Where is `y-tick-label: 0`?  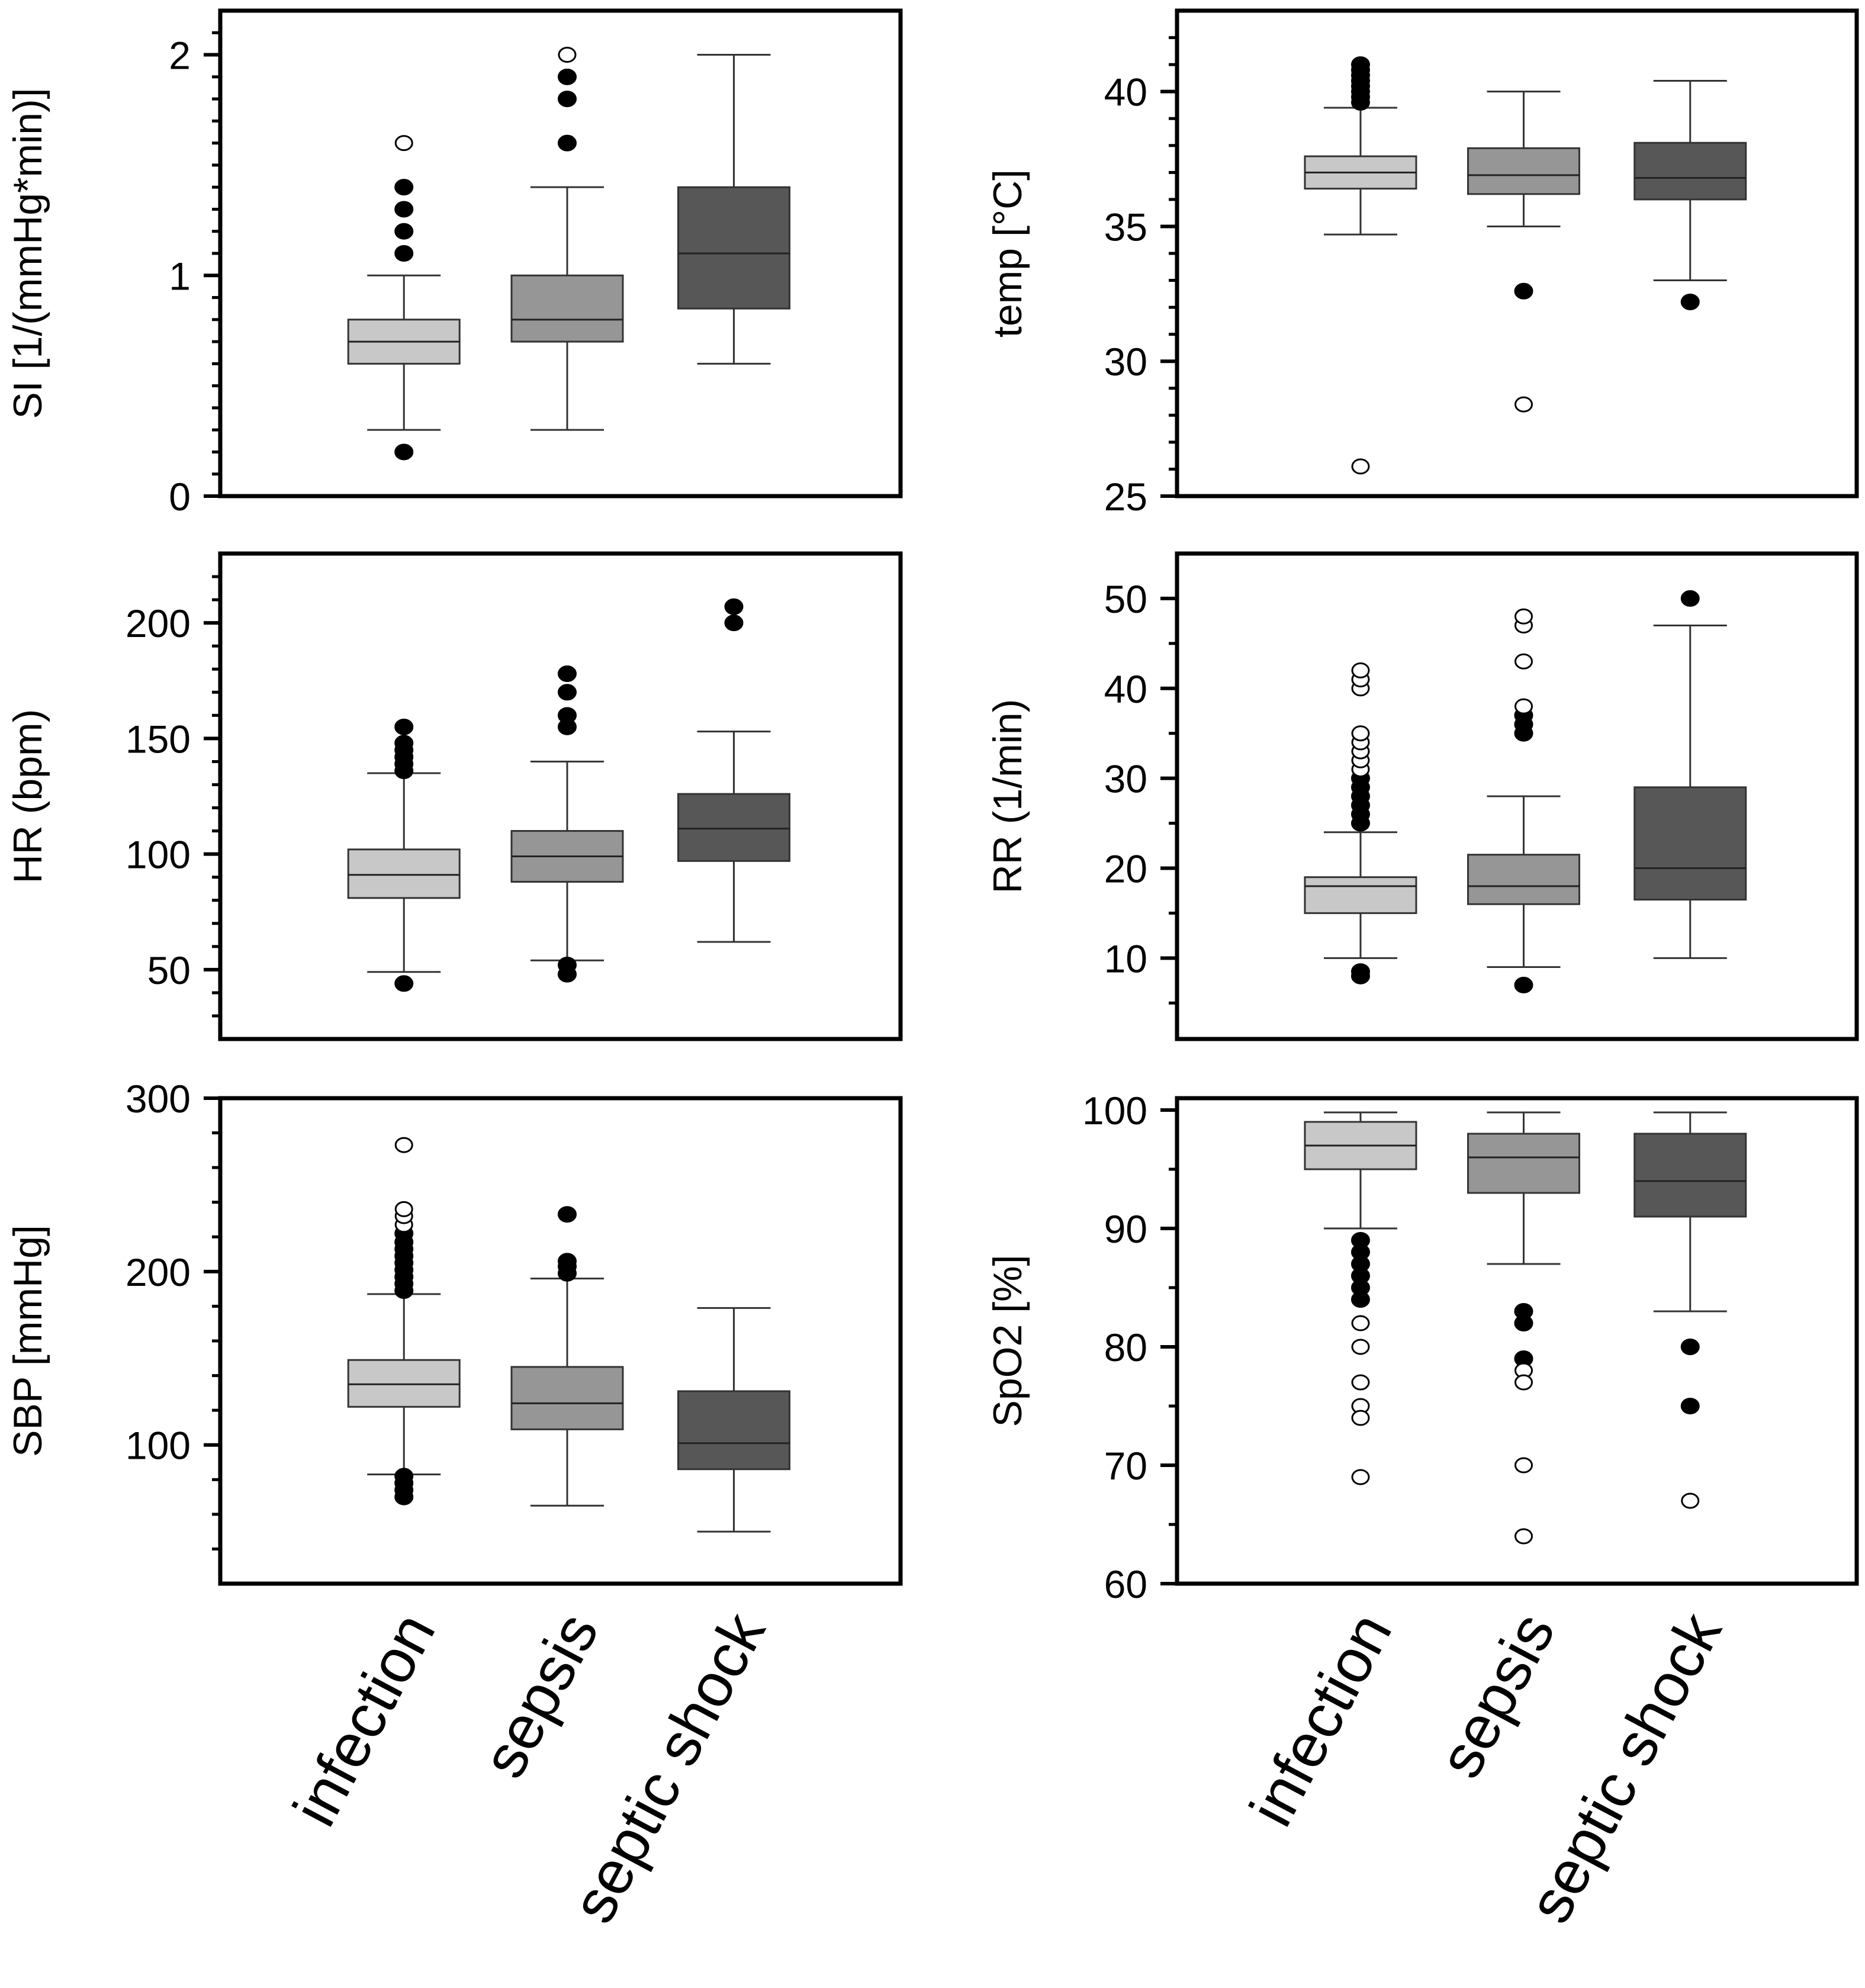
y-tick-label: 0 is located at coordinates (180, 497).